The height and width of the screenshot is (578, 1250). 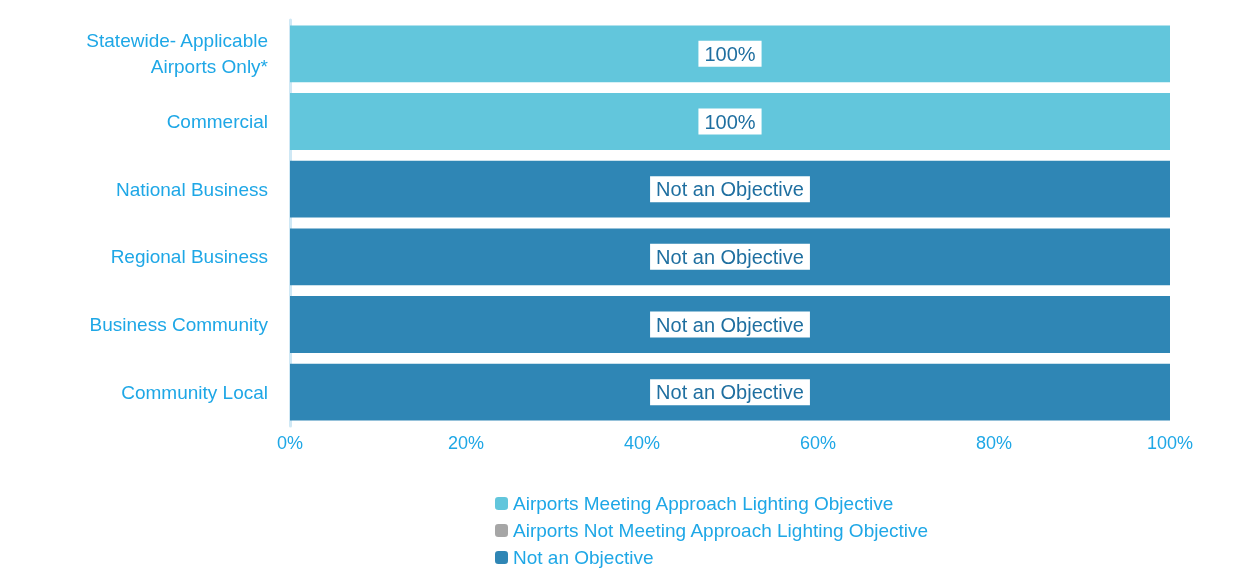 I want to click on x-tick-label: 20%, so click(x=466, y=443).